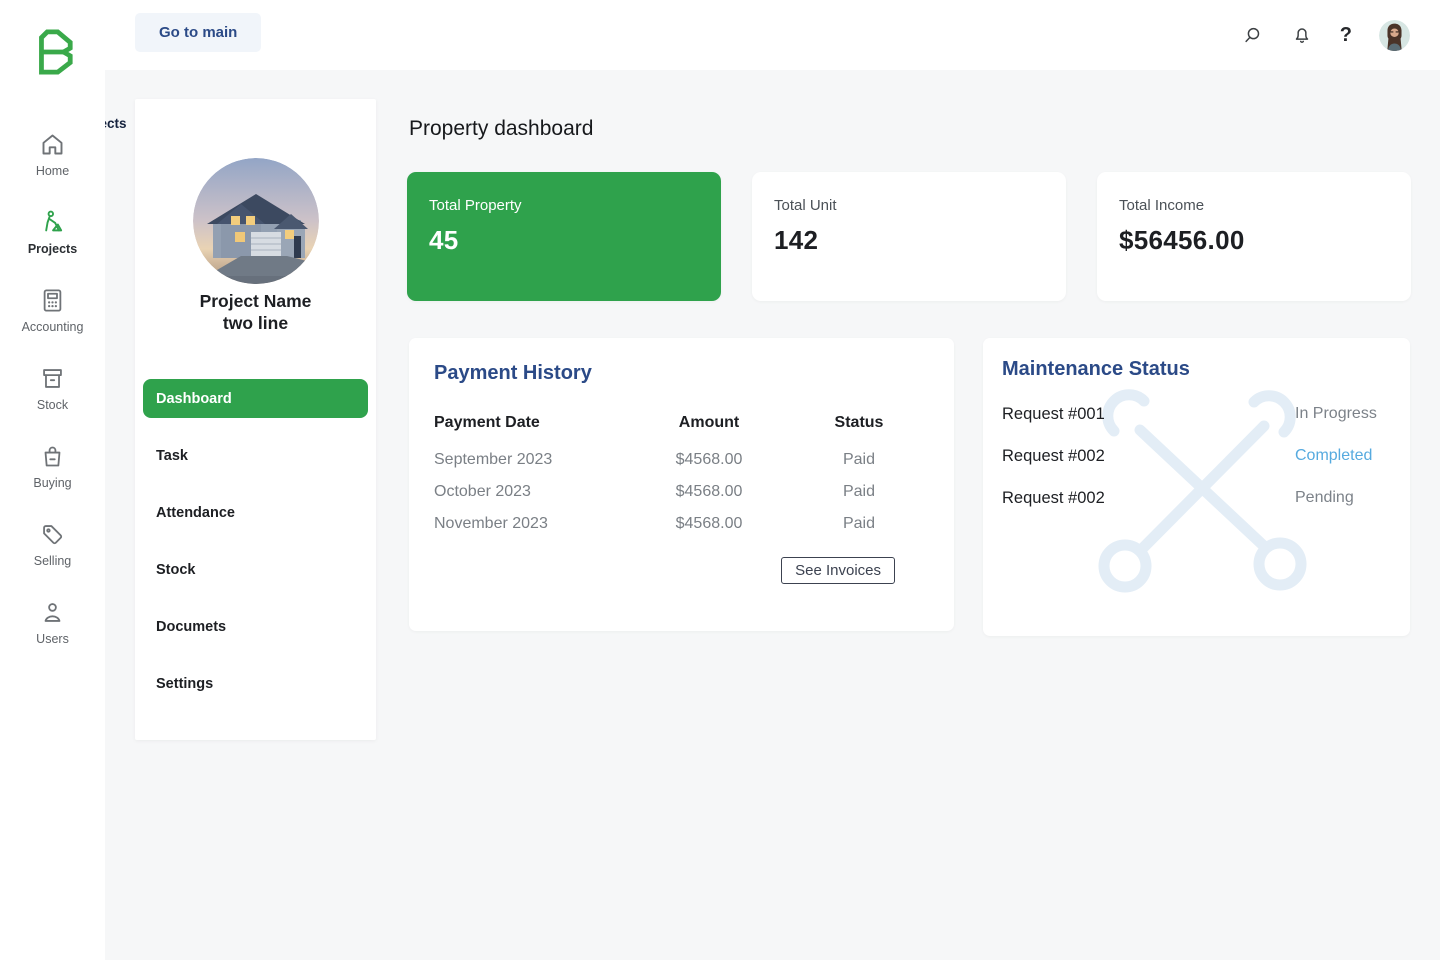 This screenshot has width=1440, height=960. I want to click on status-badge: Completed, so click(1334, 455).